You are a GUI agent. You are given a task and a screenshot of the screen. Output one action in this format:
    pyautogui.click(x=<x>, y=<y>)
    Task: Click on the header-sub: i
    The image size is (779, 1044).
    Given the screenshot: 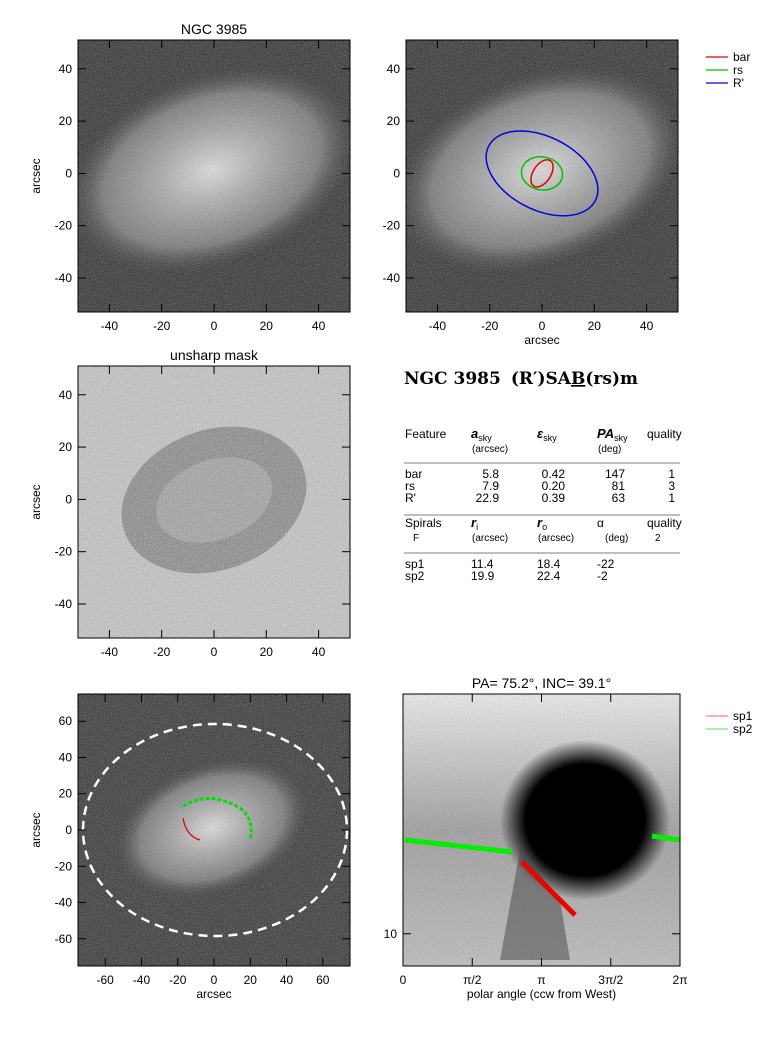 What is the action you would take?
    pyautogui.click(x=477, y=527)
    